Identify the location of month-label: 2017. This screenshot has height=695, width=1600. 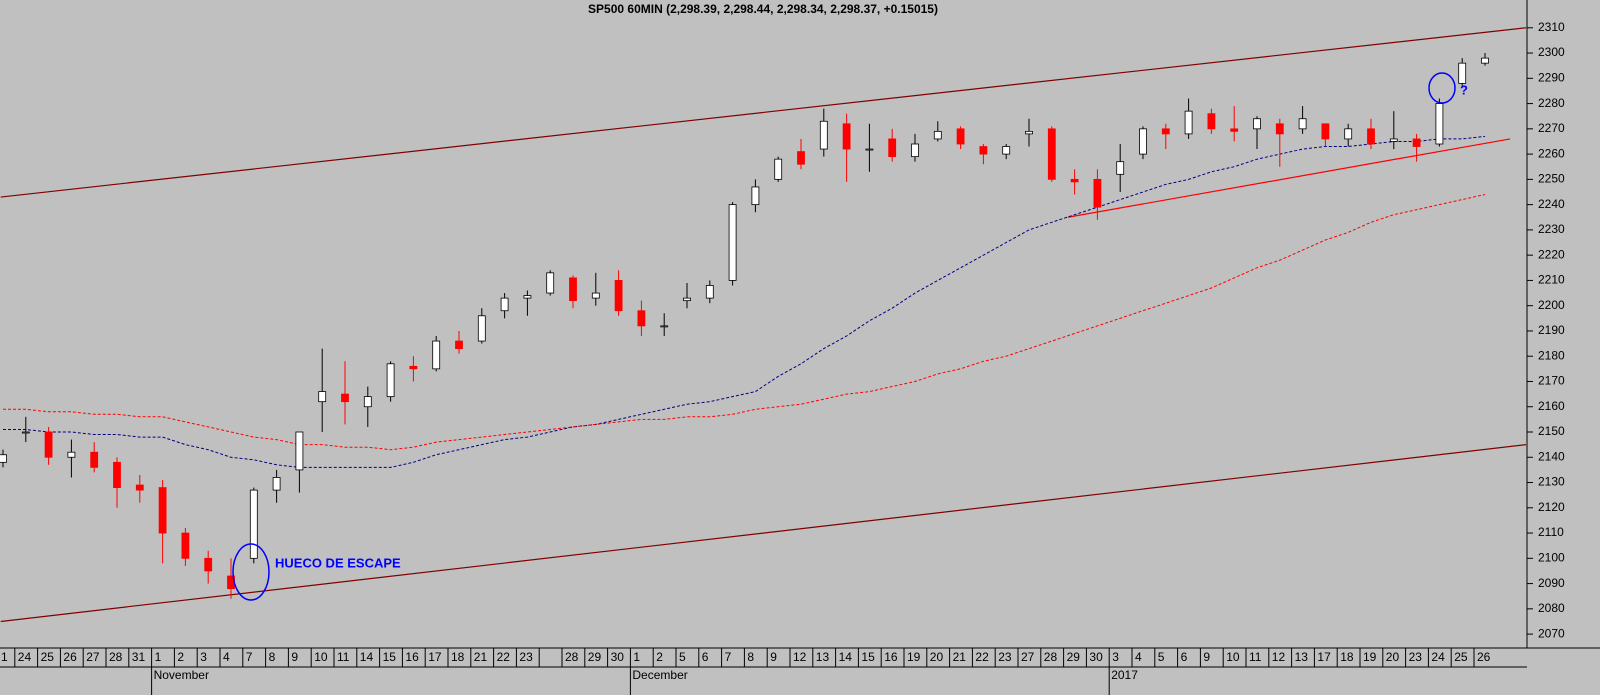
(1124, 675).